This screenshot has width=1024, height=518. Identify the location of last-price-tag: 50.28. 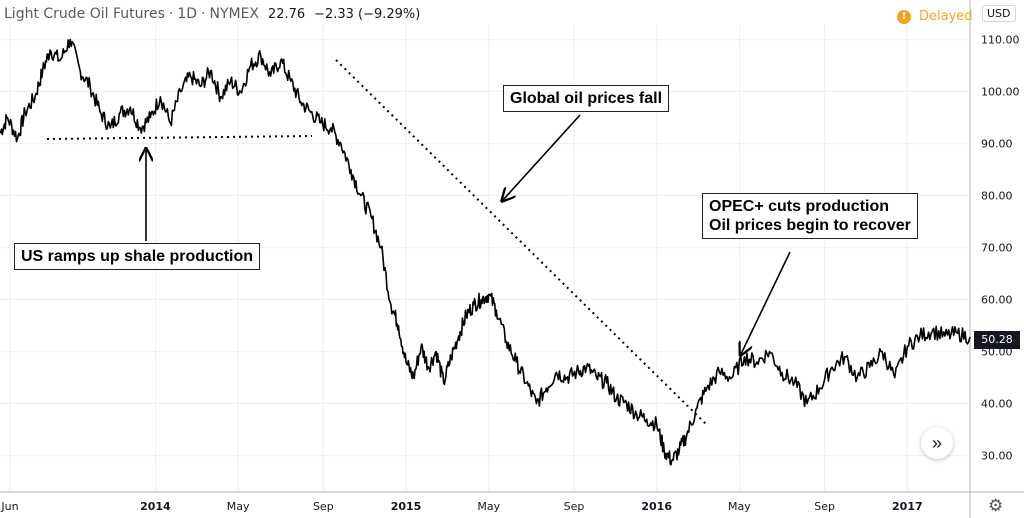
(997, 340).